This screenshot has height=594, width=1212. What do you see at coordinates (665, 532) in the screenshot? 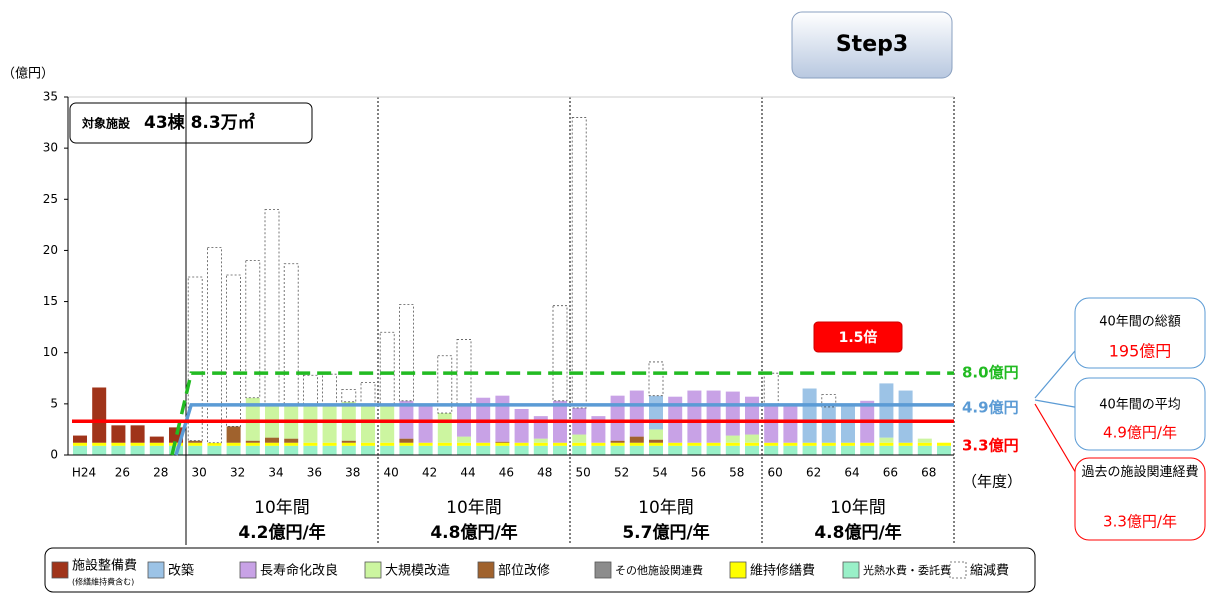
I see `period-average: 5.7億円/年` at bounding box center [665, 532].